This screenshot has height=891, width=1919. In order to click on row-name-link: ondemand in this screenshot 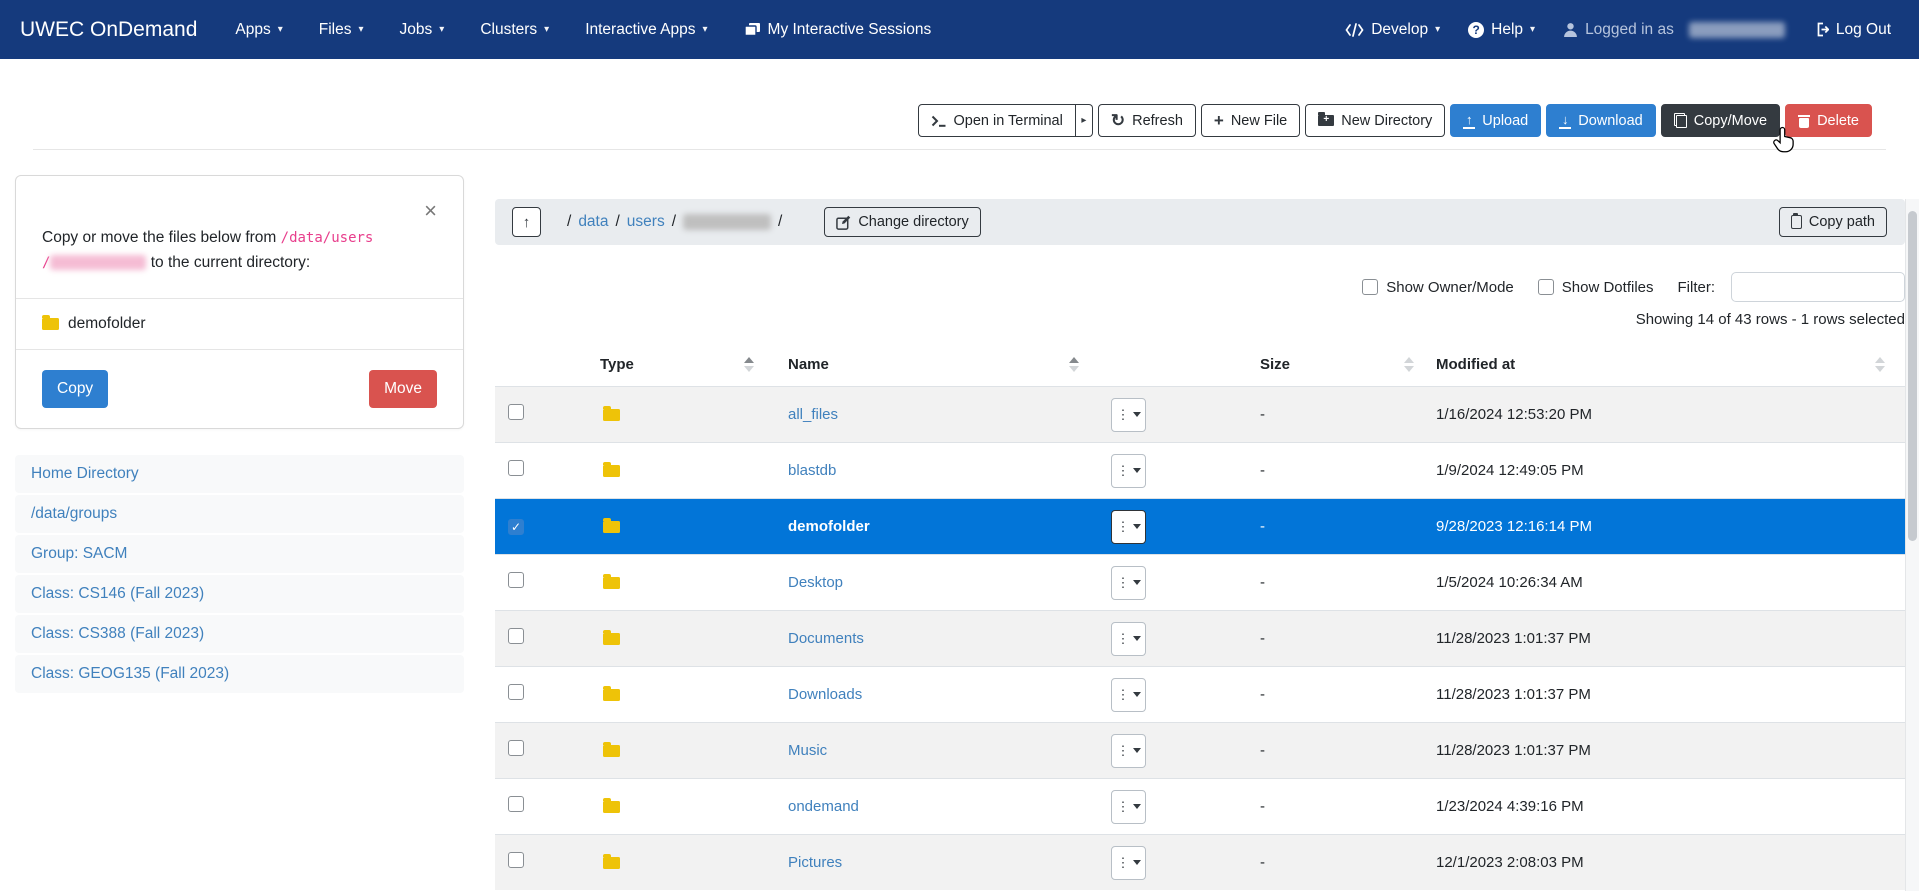, I will do `click(823, 806)`.